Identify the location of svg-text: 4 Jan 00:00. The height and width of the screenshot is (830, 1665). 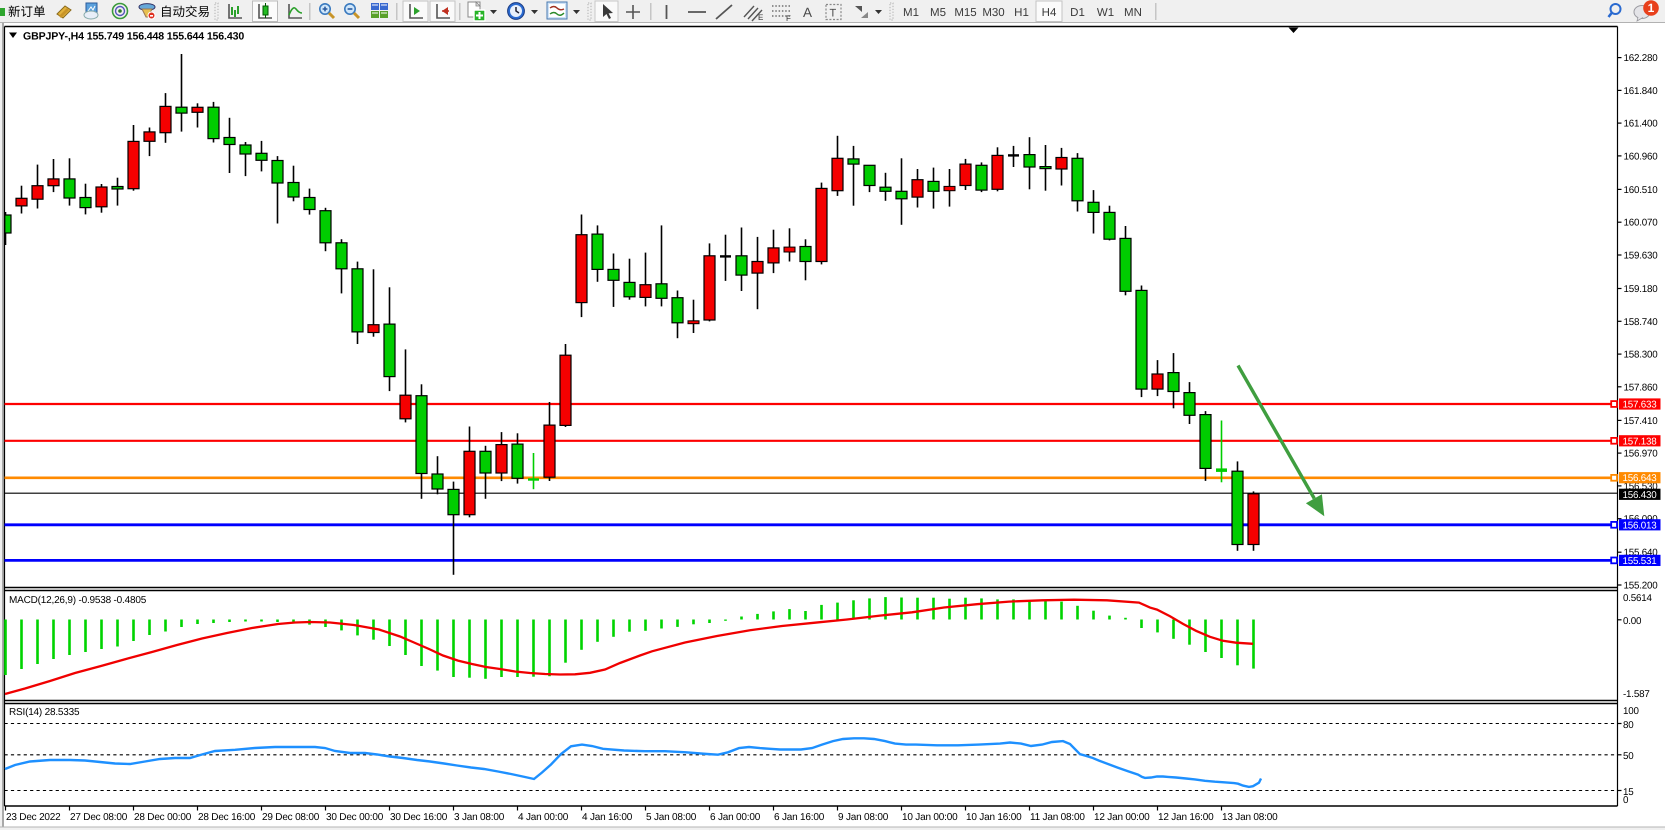
(543, 817).